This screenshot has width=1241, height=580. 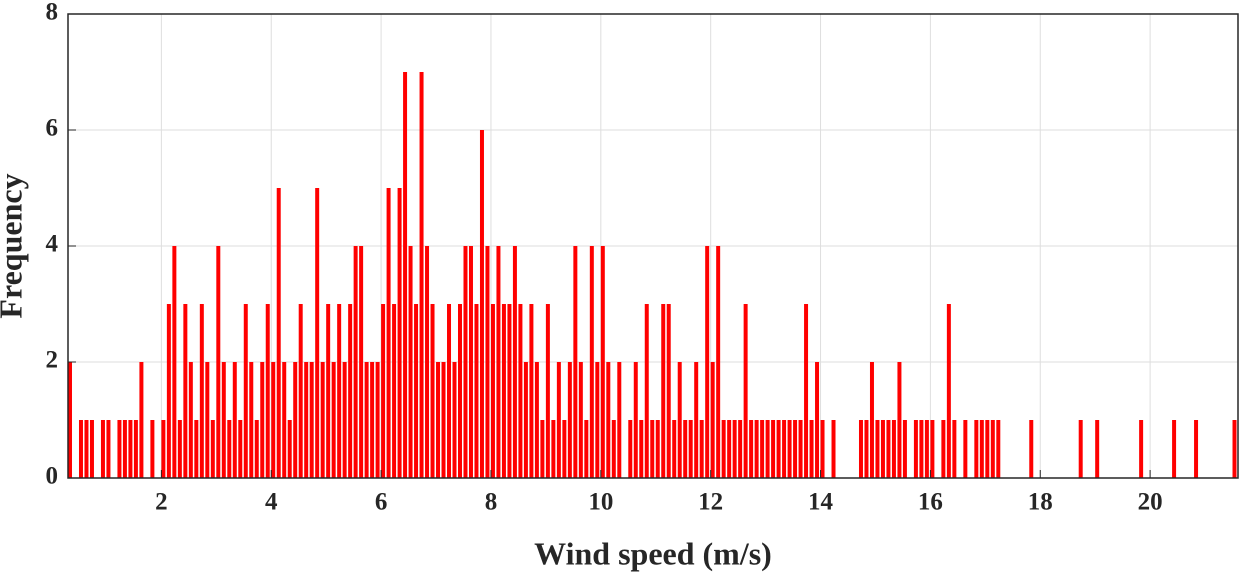 I want to click on x-axis-label: Wind speed (m/s), so click(x=653, y=553).